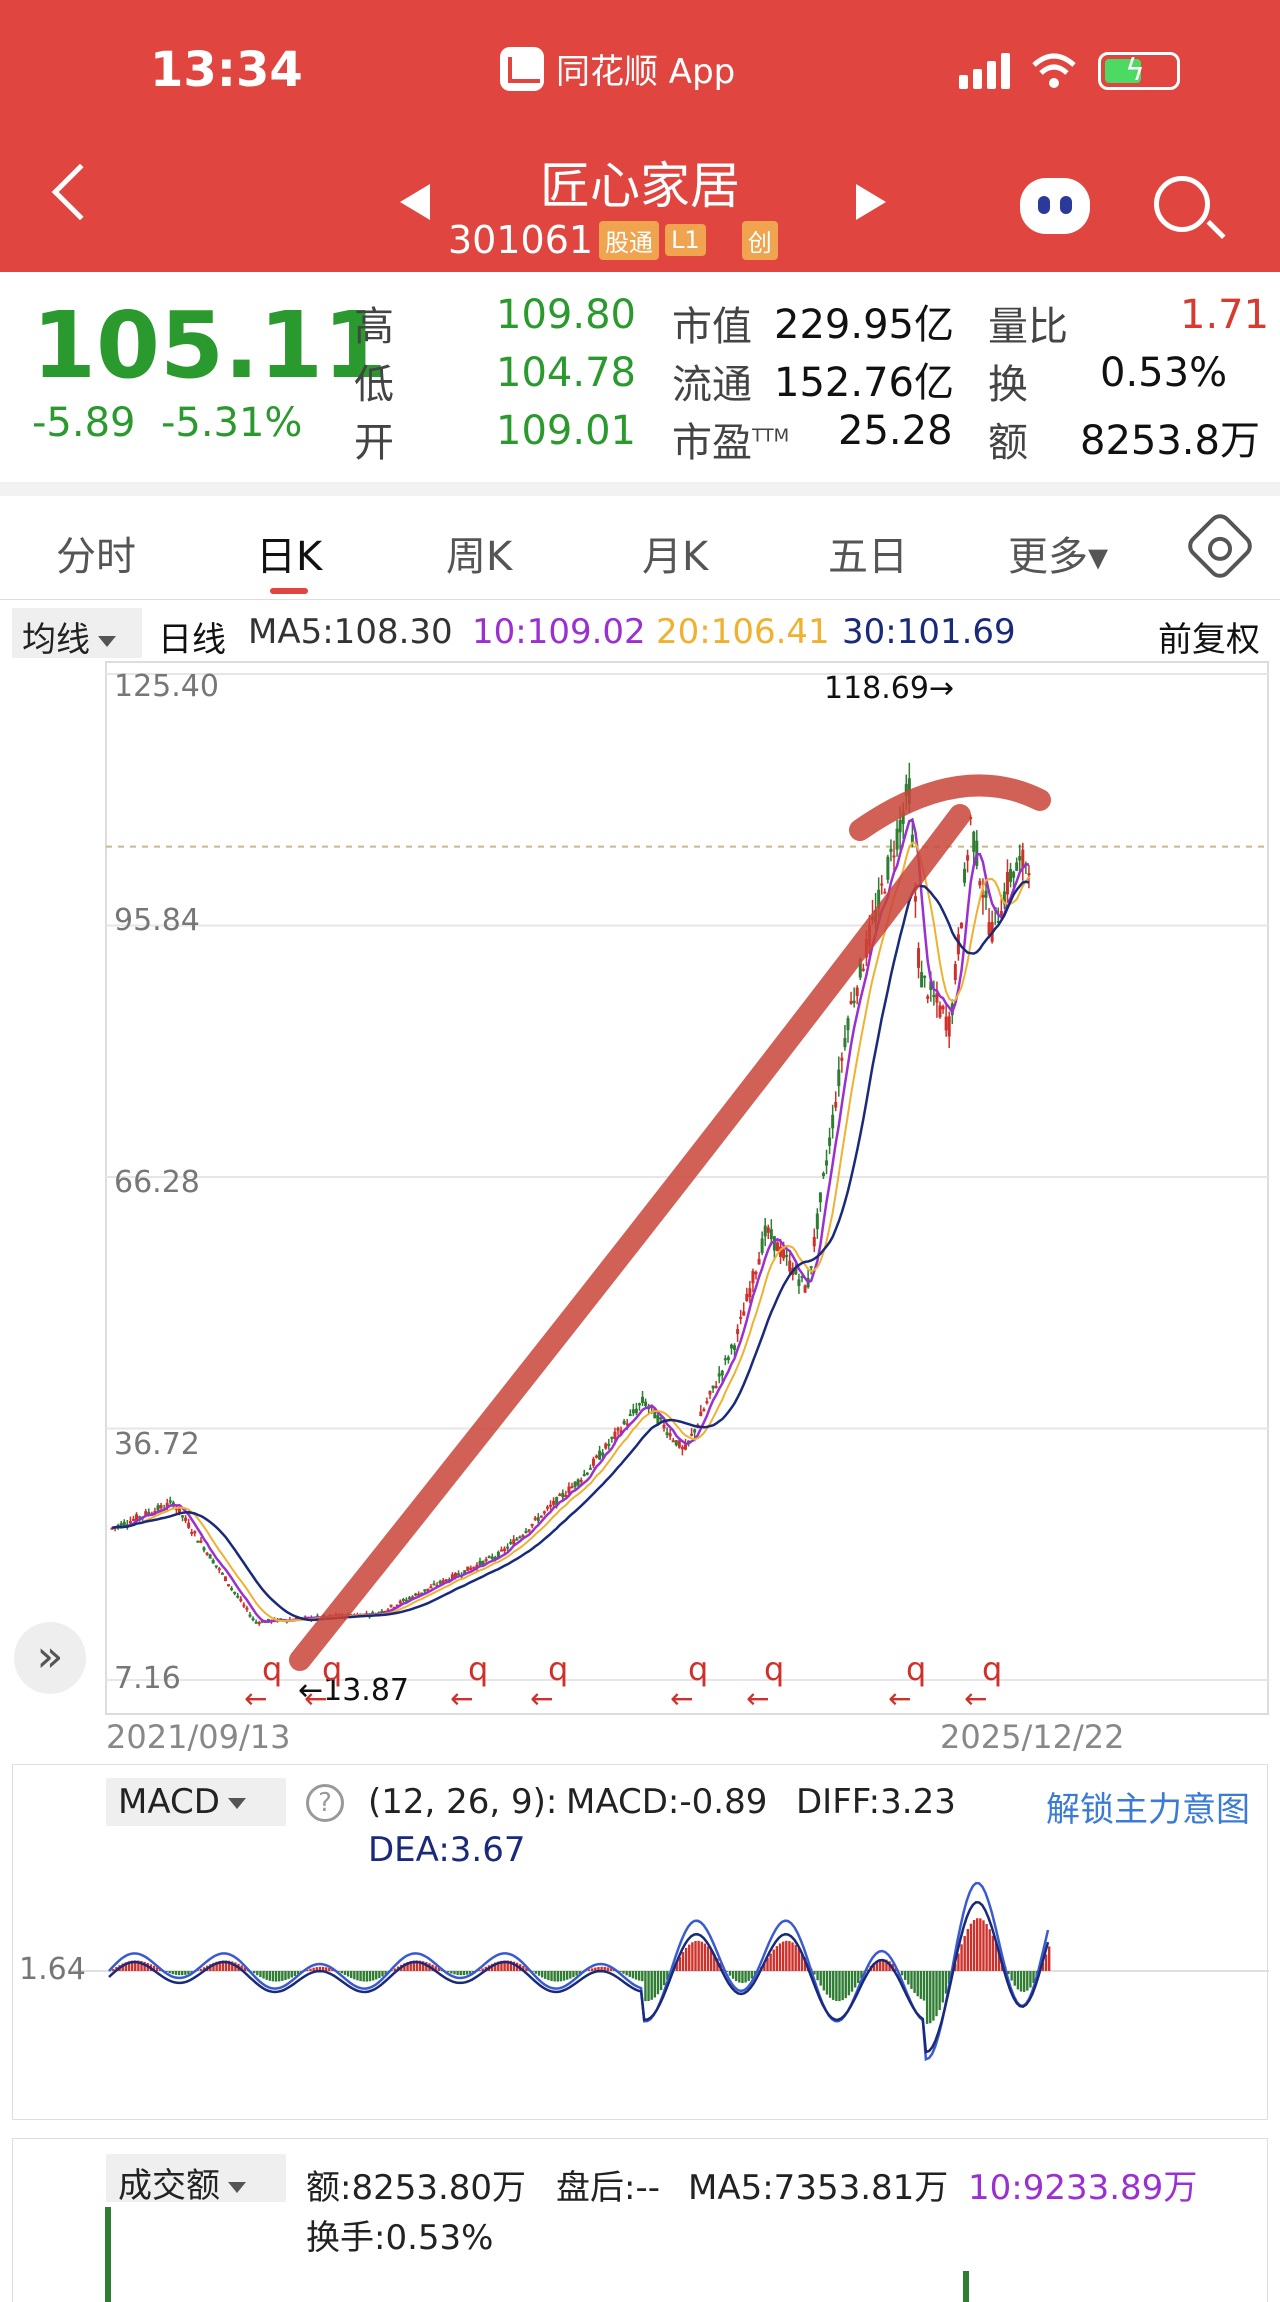  What do you see at coordinates (1182, 204) in the screenshot?
I see `search-icon` at bounding box center [1182, 204].